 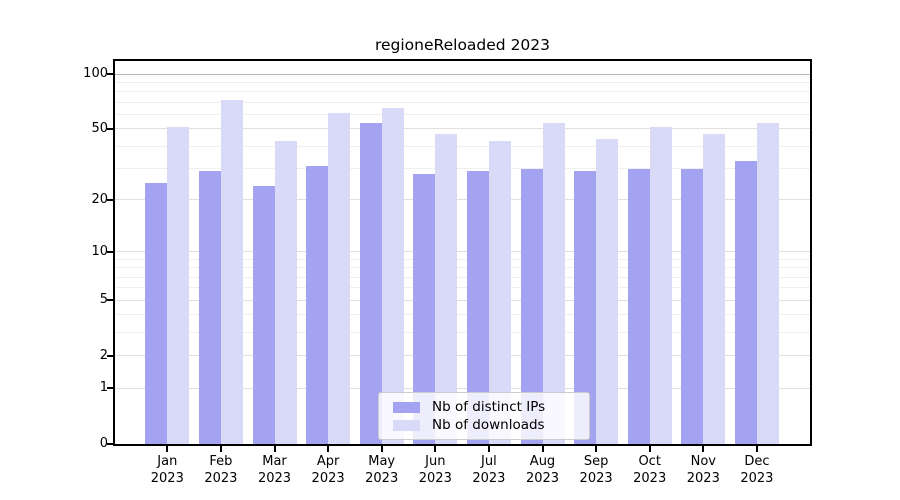 What do you see at coordinates (221, 461) in the screenshot?
I see `x-axis-label-month: Feb` at bounding box center [221, 461].